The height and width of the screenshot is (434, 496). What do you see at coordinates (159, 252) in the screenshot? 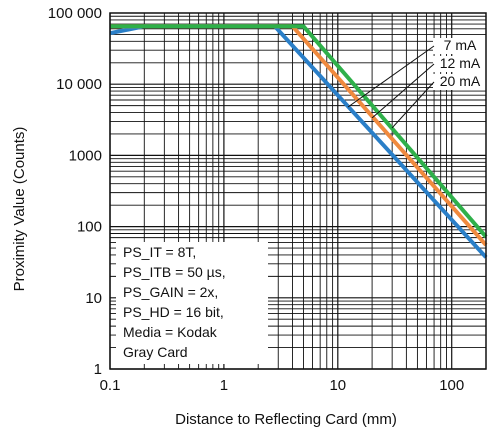
I see `annotation-line: PS_IT = 8T,` at bounding box center [159, 252].